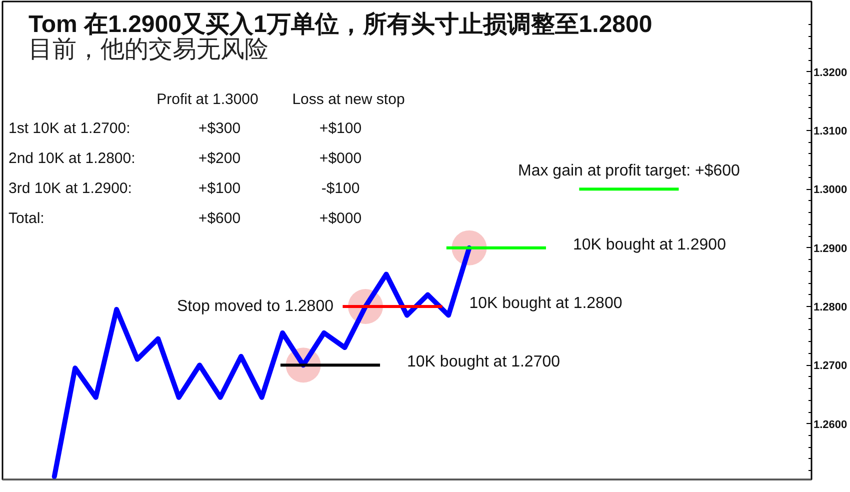 This screenshot has height=492, width=850. Describe the element at coordinates (348, 99) in the screenshot. I see `annotation: Loss at new stop` at that location.